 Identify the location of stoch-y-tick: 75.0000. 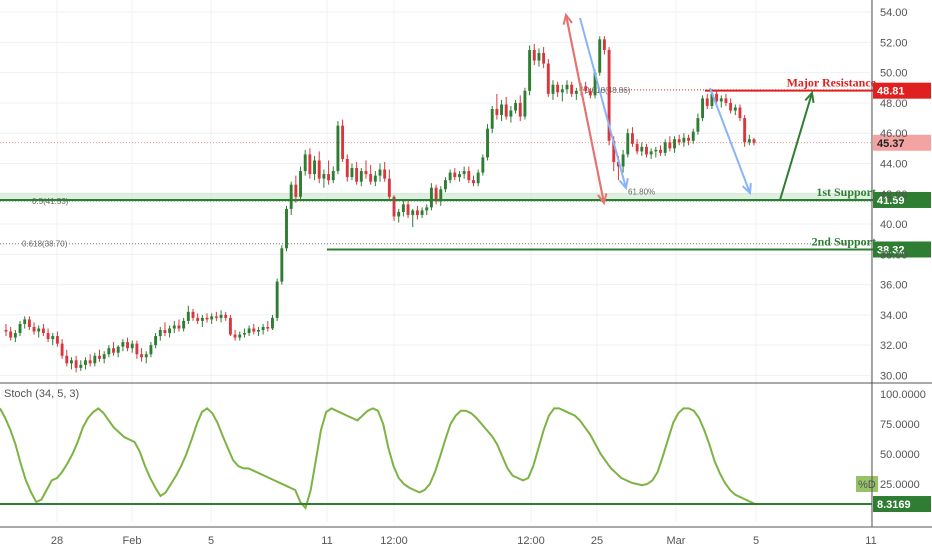
(900, 425).